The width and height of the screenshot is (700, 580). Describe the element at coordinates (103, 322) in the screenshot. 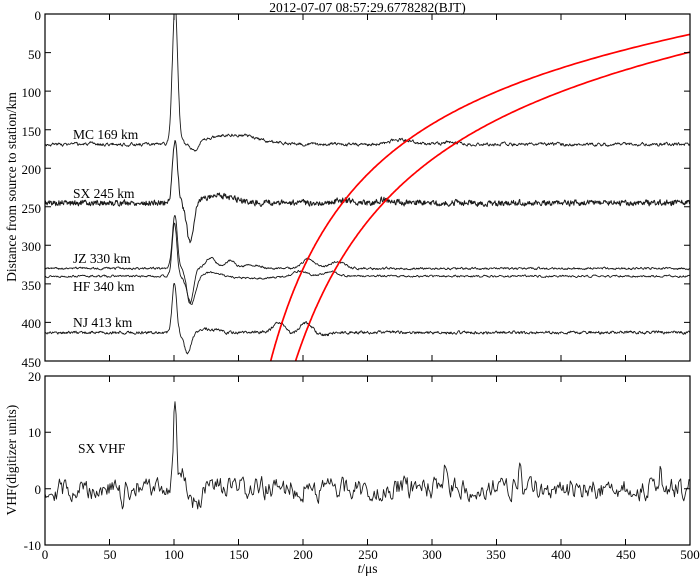

I see `station-label-nj: NJ 413 km` at that location.